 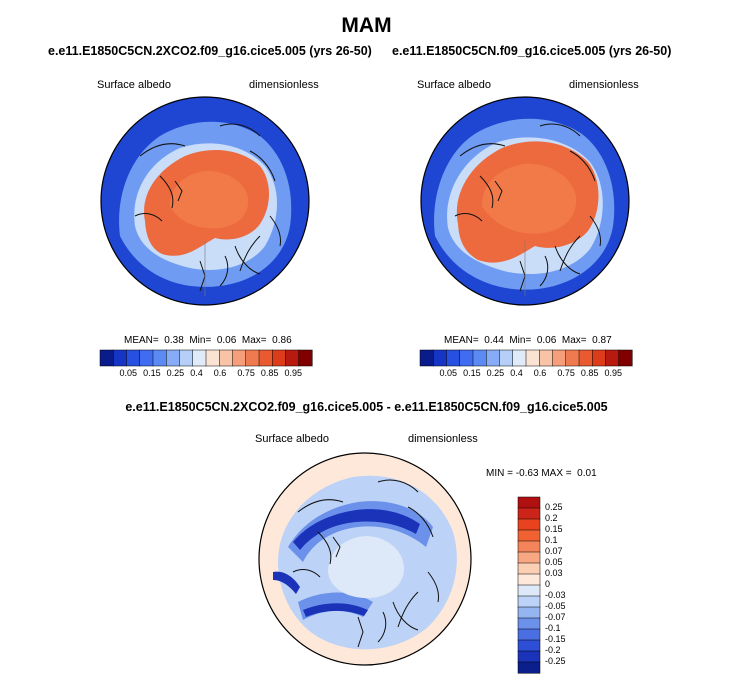 I want to click on panel-2-colorbar-tick-label: 0.75, so click(x=566, y=373).